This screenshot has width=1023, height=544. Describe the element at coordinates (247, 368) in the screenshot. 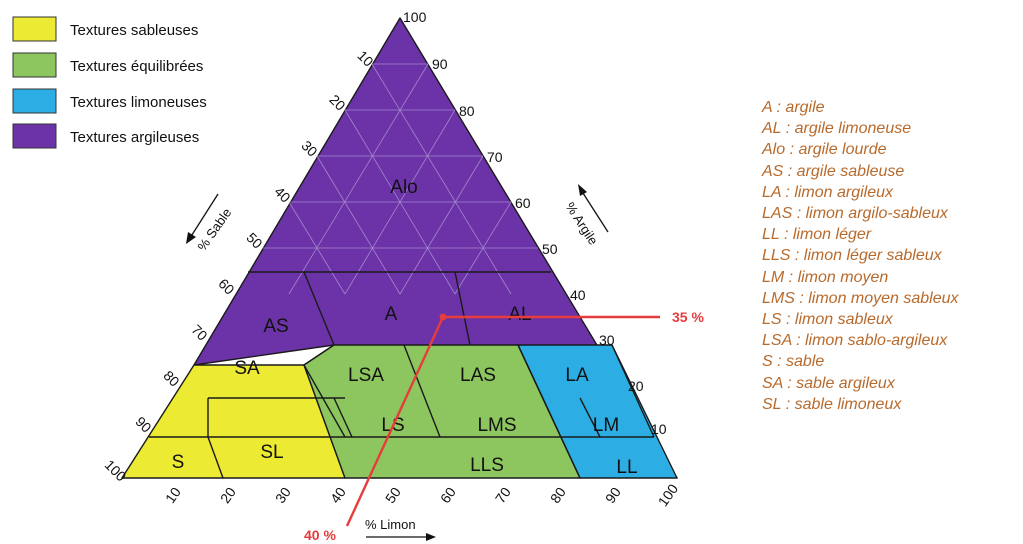

I see `zone-label-sa: SA` at that location.